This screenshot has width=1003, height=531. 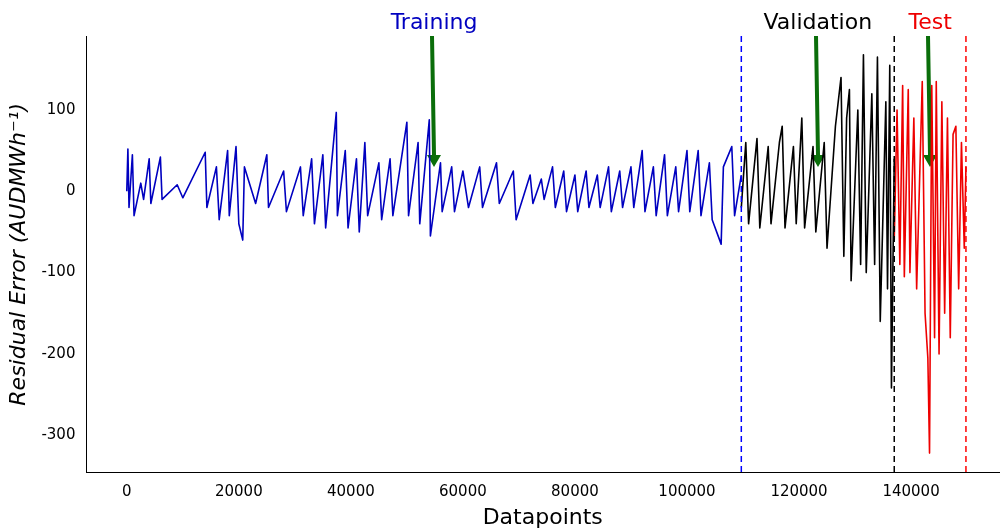 What do you see at coordinates (238, 491) in the screenshot?
I see `x-tick-label: 20000` at bounding box center [238, 491].